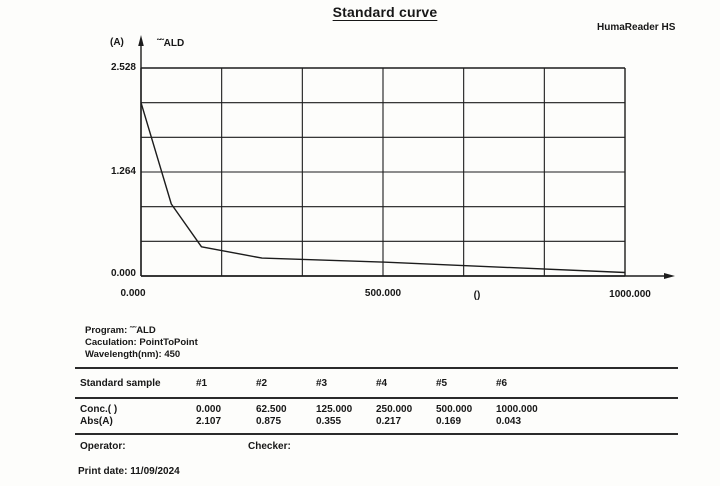 The height and width of the screenshot is (486, 720). I want to click on x-tick-zero: 0.000, so click(133, 293).